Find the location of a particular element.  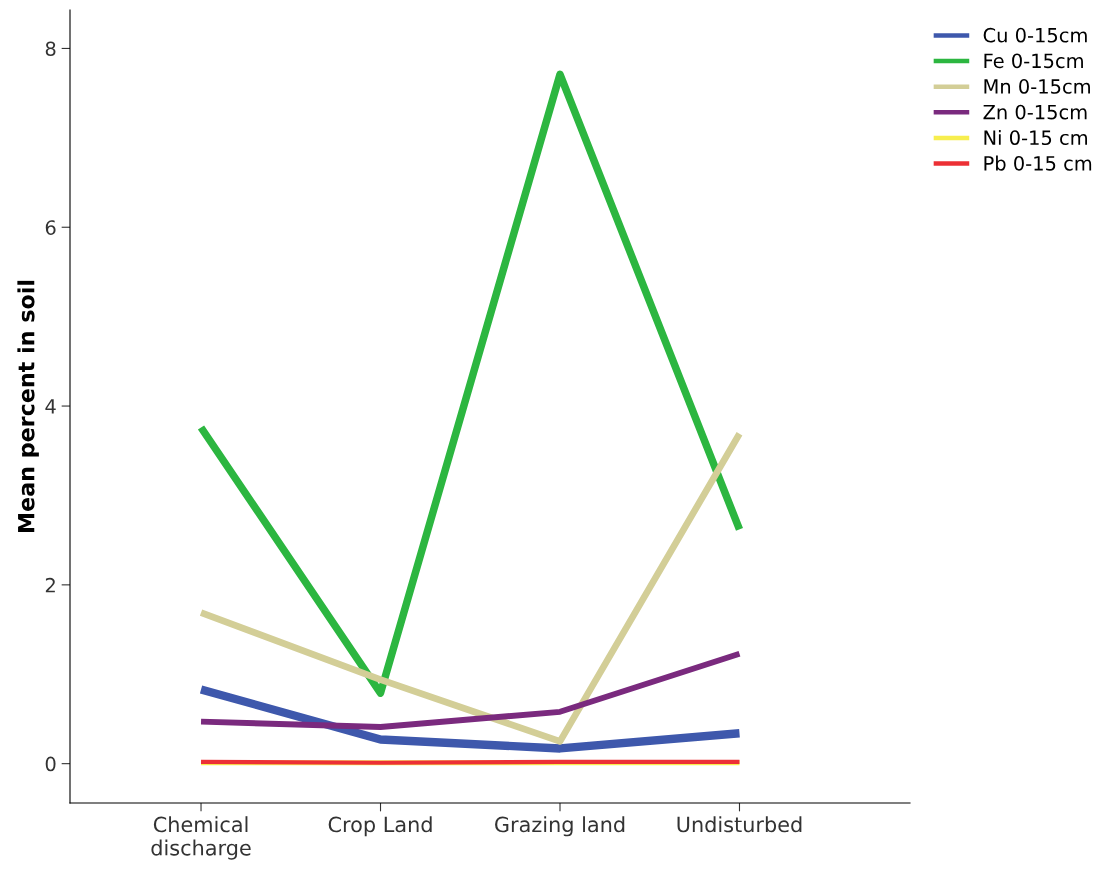

y-axis-title: Mean percent in soil is located at coordinates (28, 406).